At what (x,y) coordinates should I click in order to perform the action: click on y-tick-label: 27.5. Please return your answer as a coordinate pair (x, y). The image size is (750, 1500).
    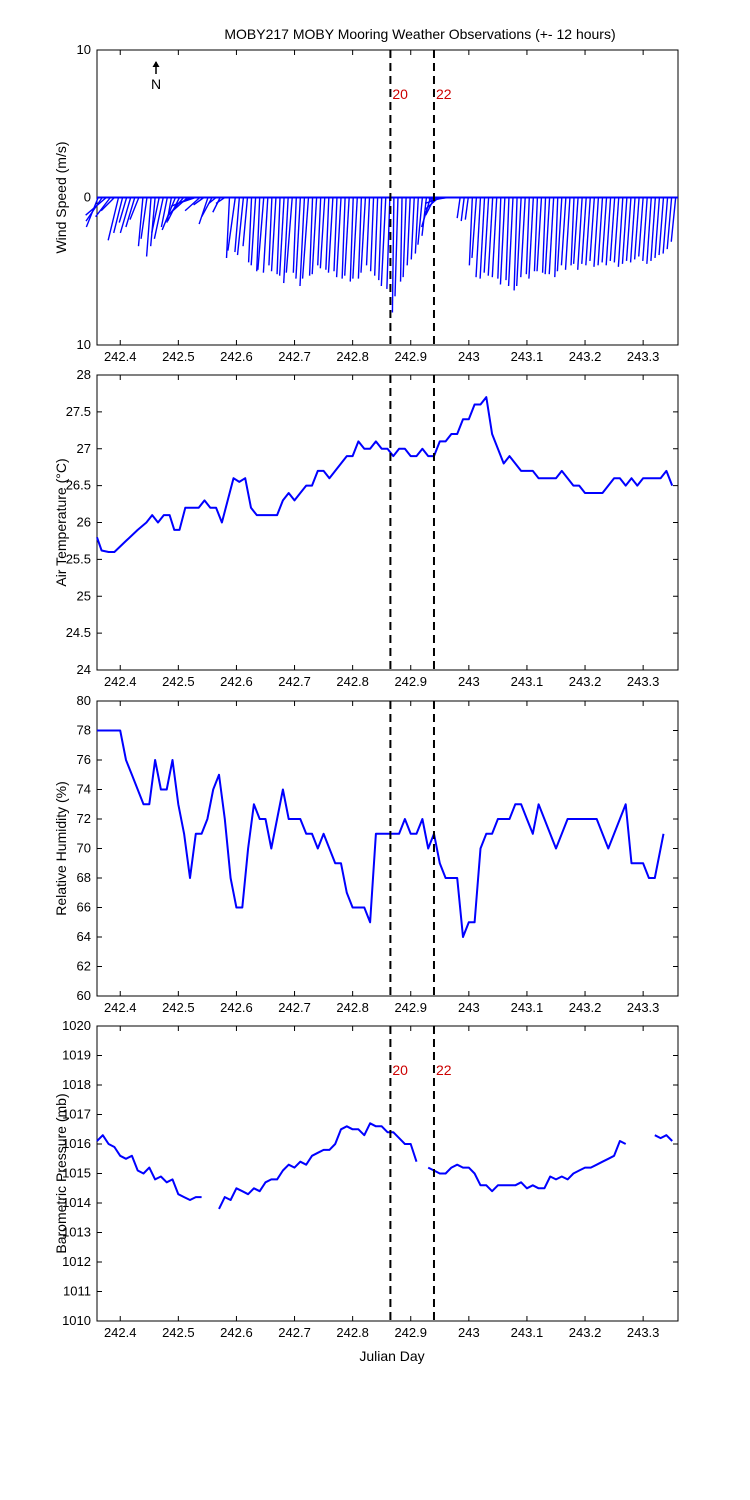
    Looking at the image, I should click on (78, 411).